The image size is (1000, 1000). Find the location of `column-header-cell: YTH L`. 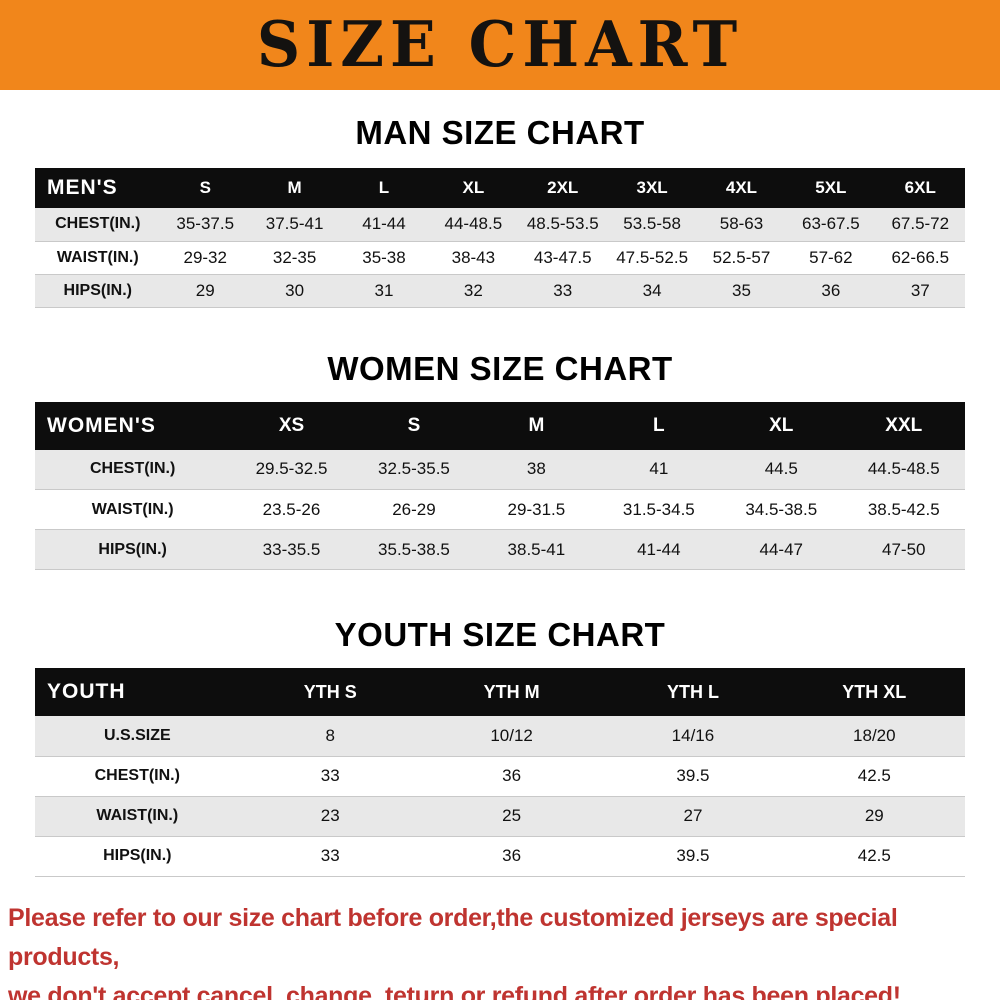

column-header-cell: YTH L is located at coordinates (692, 691).